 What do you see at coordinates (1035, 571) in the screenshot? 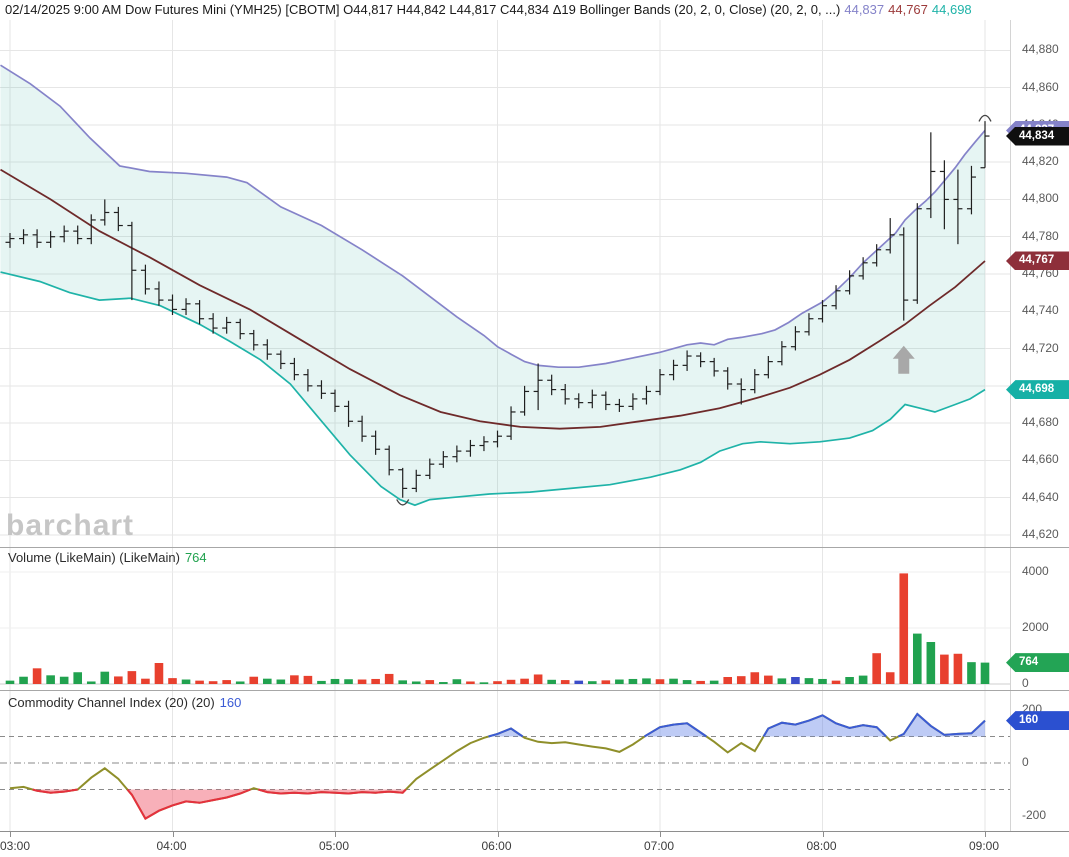
I see `volume-tick-label: 4000` at bounding box center [1035, 571].